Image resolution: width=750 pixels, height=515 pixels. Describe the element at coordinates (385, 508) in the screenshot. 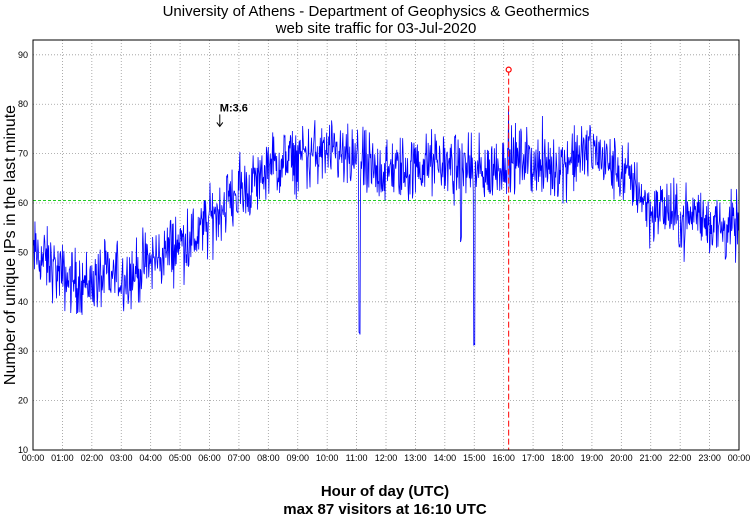

I see `max-visitors-caption: max 87 visitors at 16:10 UTC` at that location.